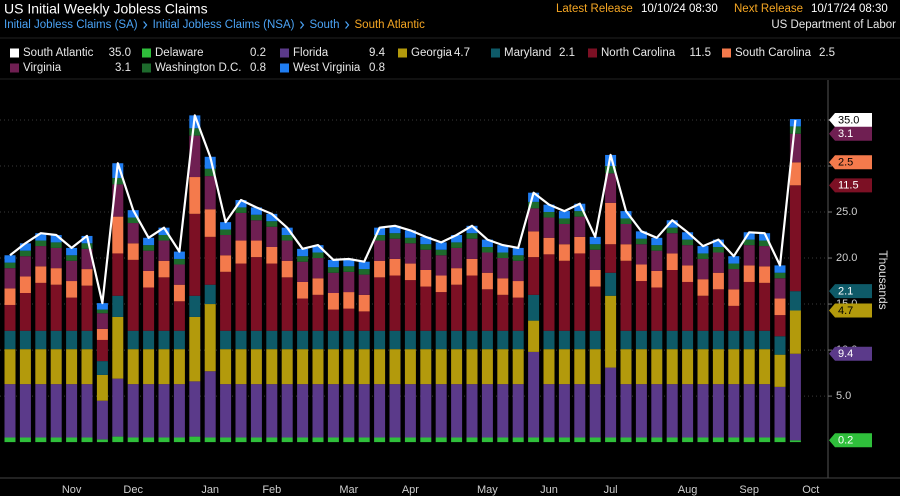  What do you see at coordinates (848, 120) in the screenshot?
I see `axis-tag-label: 35.0` at bounding box center [848, 120].